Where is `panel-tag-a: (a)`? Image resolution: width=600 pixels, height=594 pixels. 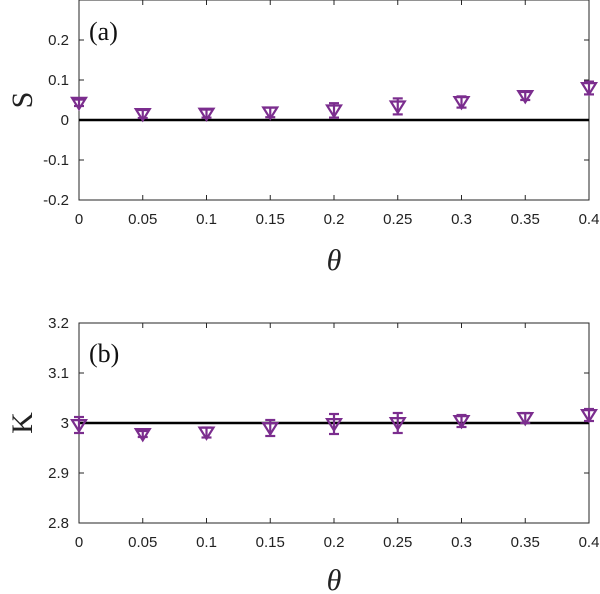 panel-tag-a: (a) is located at coordinates (103, 31).